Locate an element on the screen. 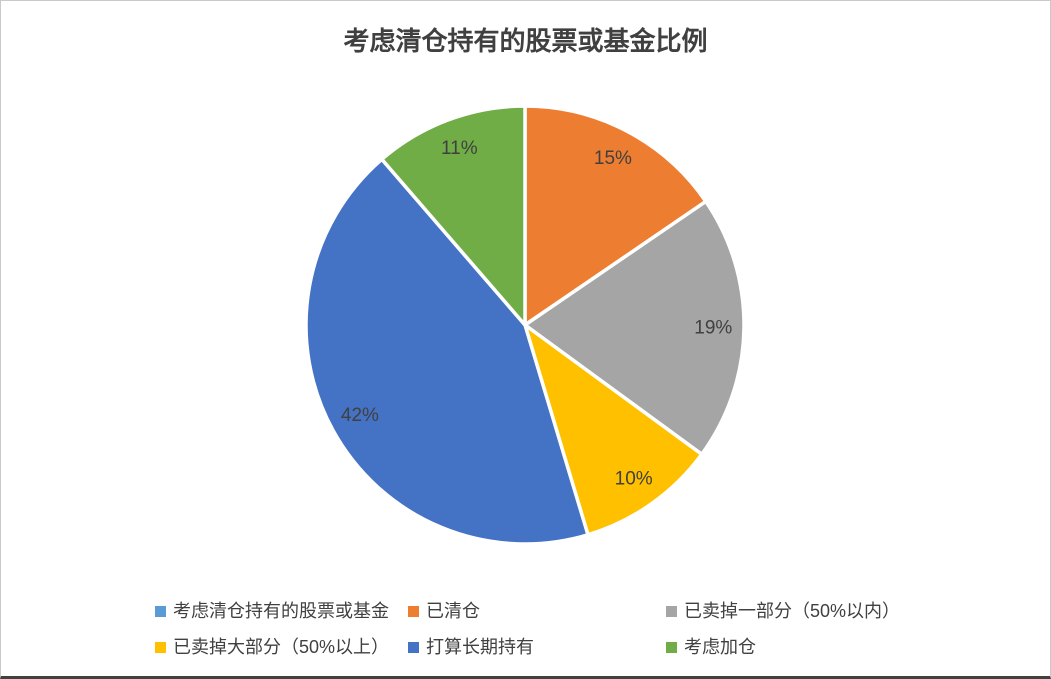  legend-item-label: 打算长期持有 is located at coordinates (480, 647).